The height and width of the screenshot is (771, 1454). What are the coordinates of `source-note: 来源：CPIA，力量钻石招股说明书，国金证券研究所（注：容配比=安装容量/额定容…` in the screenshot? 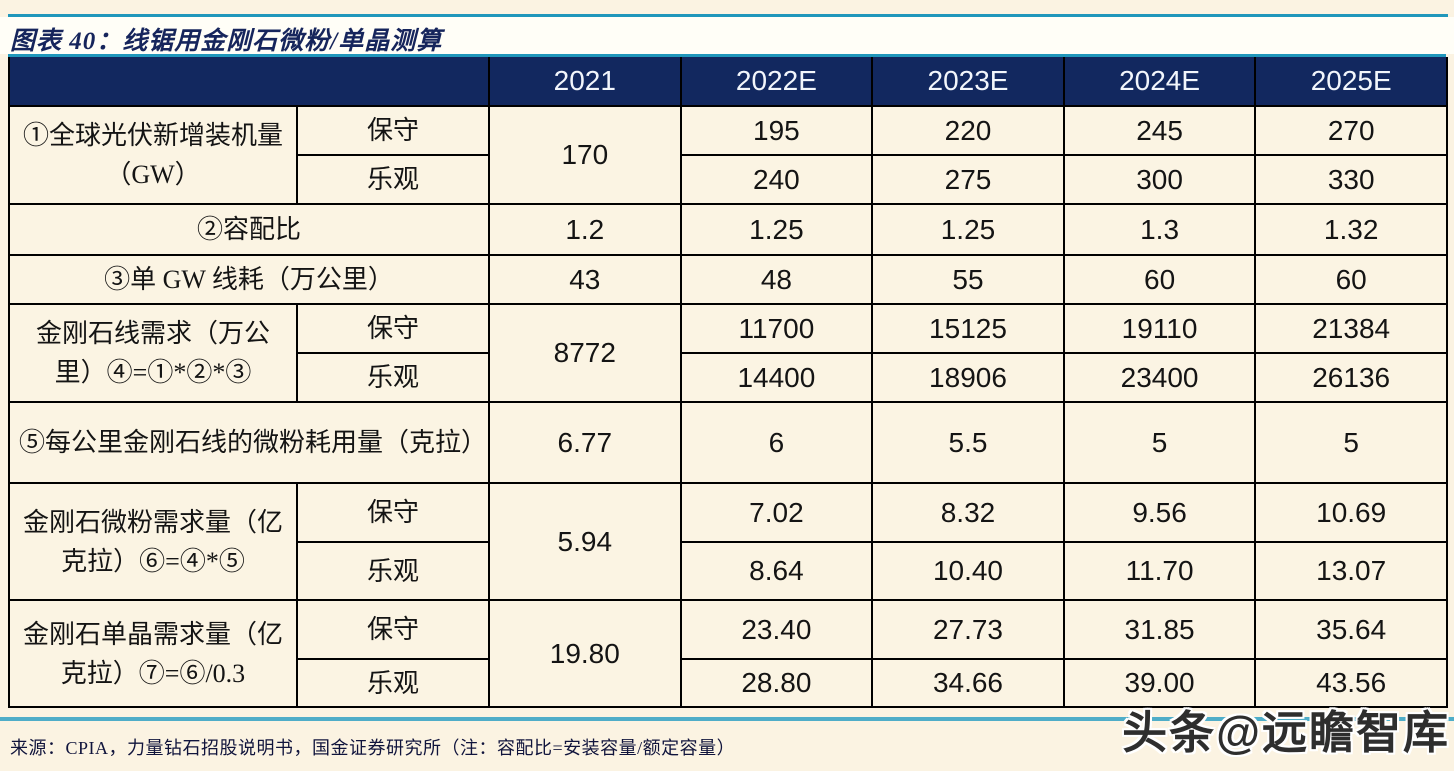 It's located at (373, 748).